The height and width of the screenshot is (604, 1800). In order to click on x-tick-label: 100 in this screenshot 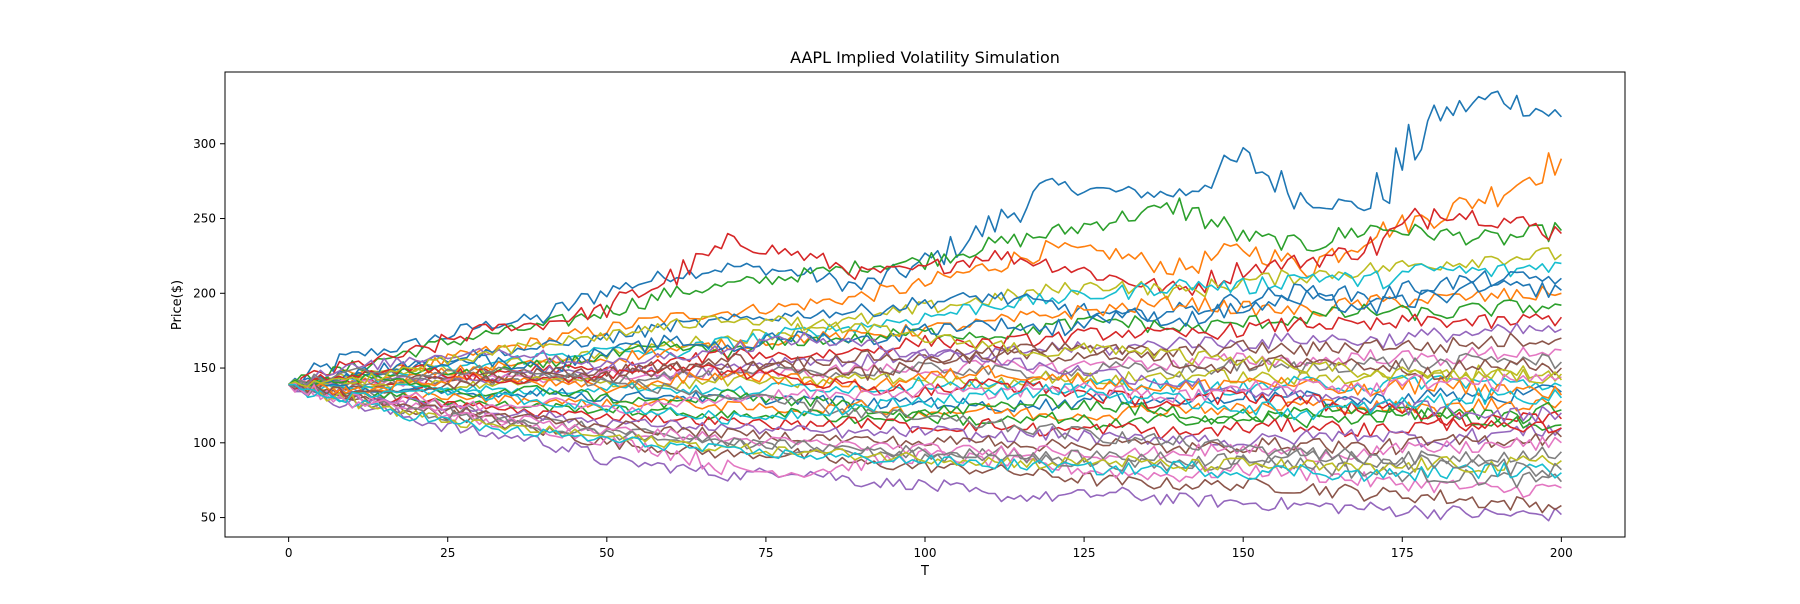, I will do `click(925, 553)`.